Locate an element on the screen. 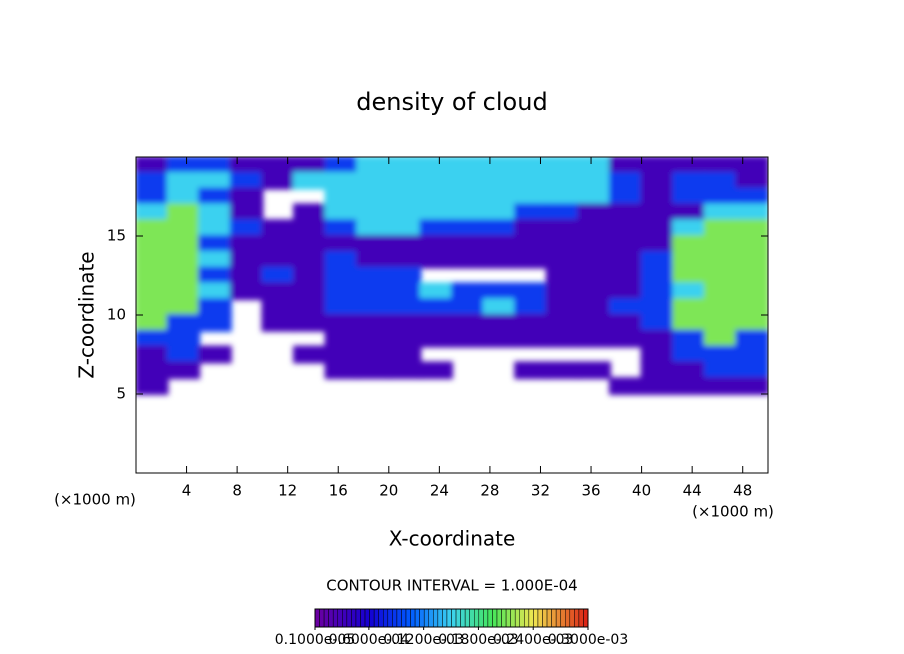 This screenshot has height=654, width=904. x-tick-label: 4 is located at coordinates (187, 491).